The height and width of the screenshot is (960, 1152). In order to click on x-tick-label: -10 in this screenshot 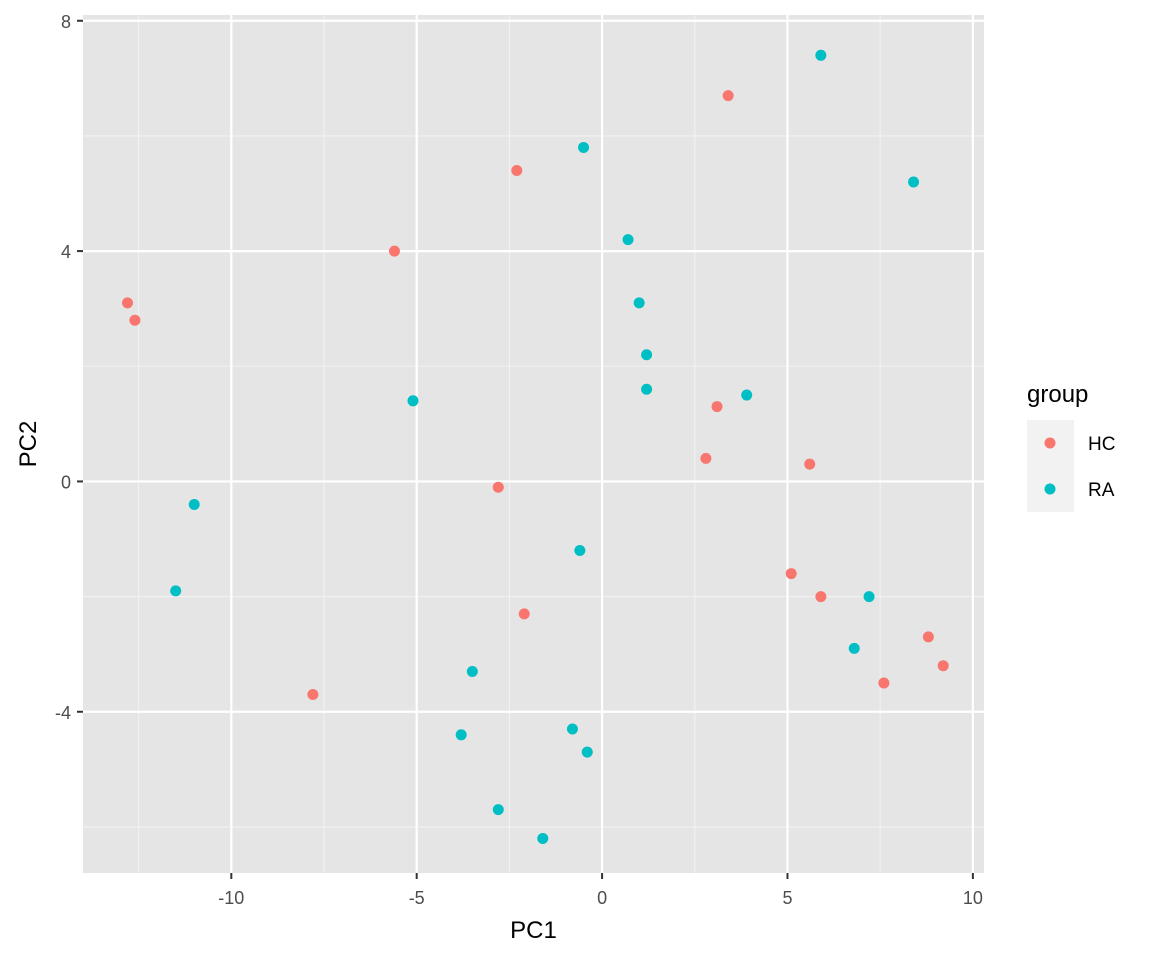, I will do `click(231, 898)`.